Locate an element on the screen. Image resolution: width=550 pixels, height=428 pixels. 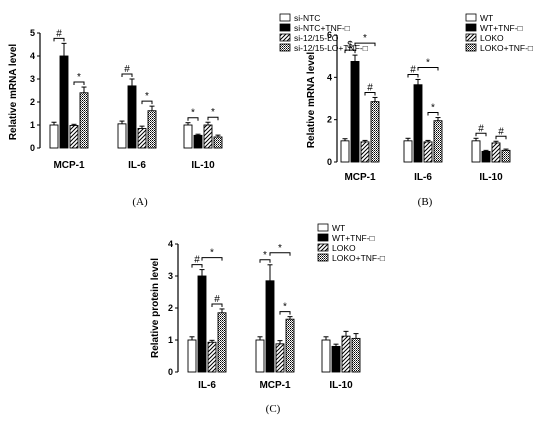
legend-label: si-NTC is located at coordinates (307, 18).